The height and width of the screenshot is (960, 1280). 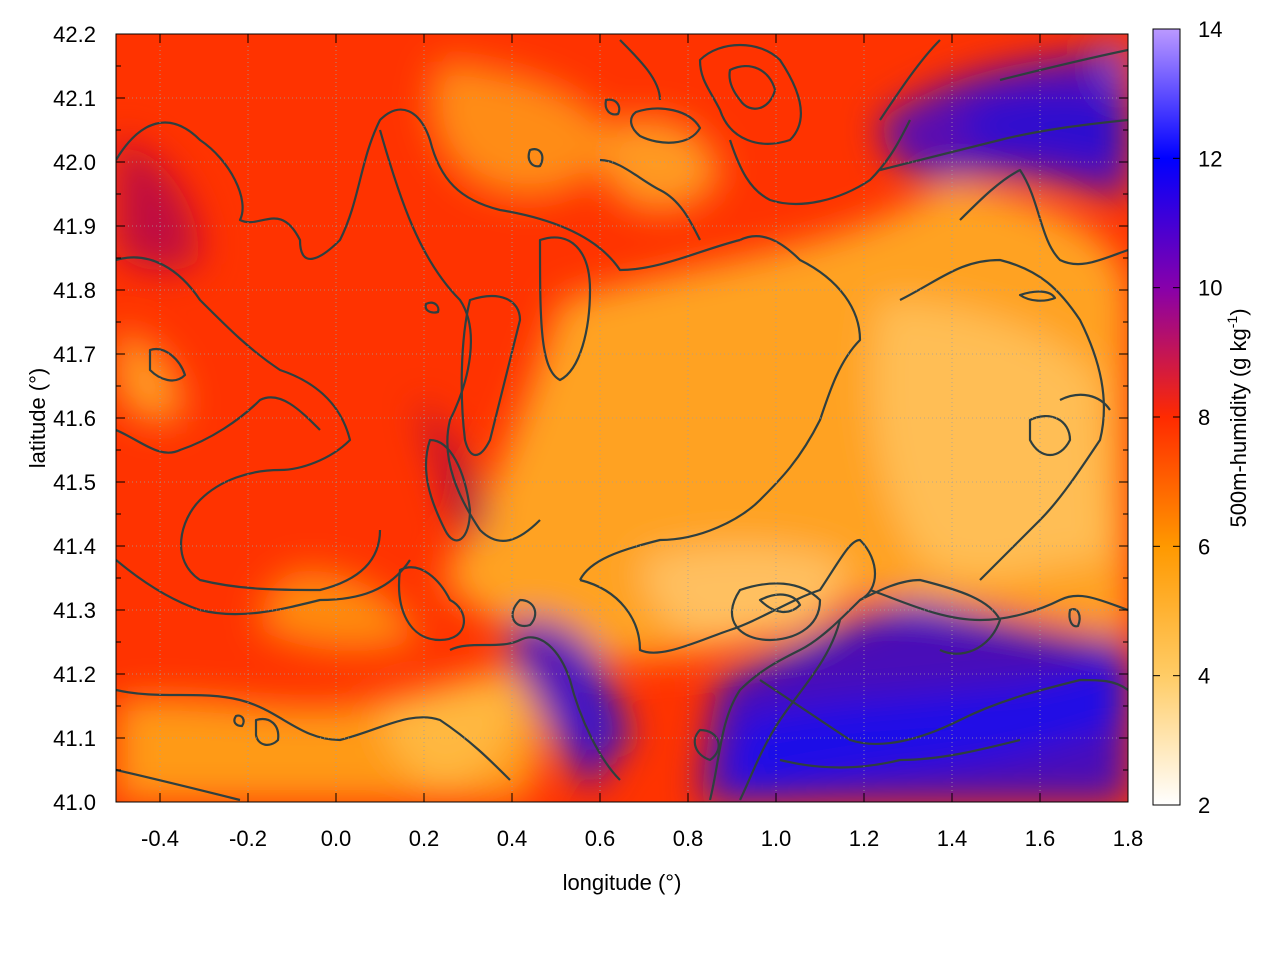 What do you see at coordinates (688, 838) in the screenshot?
I see `x-tick-label: 0.8` at bounding box center [688, 838].